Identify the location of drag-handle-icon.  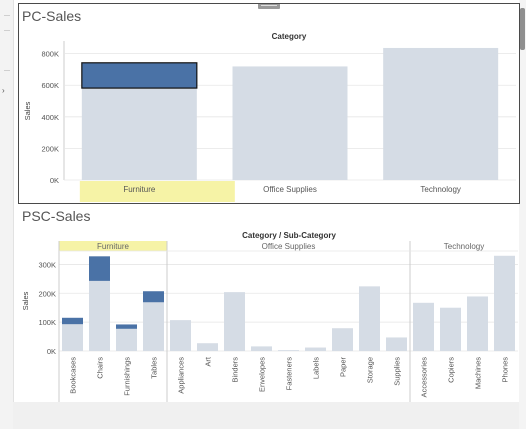
(269, 6).